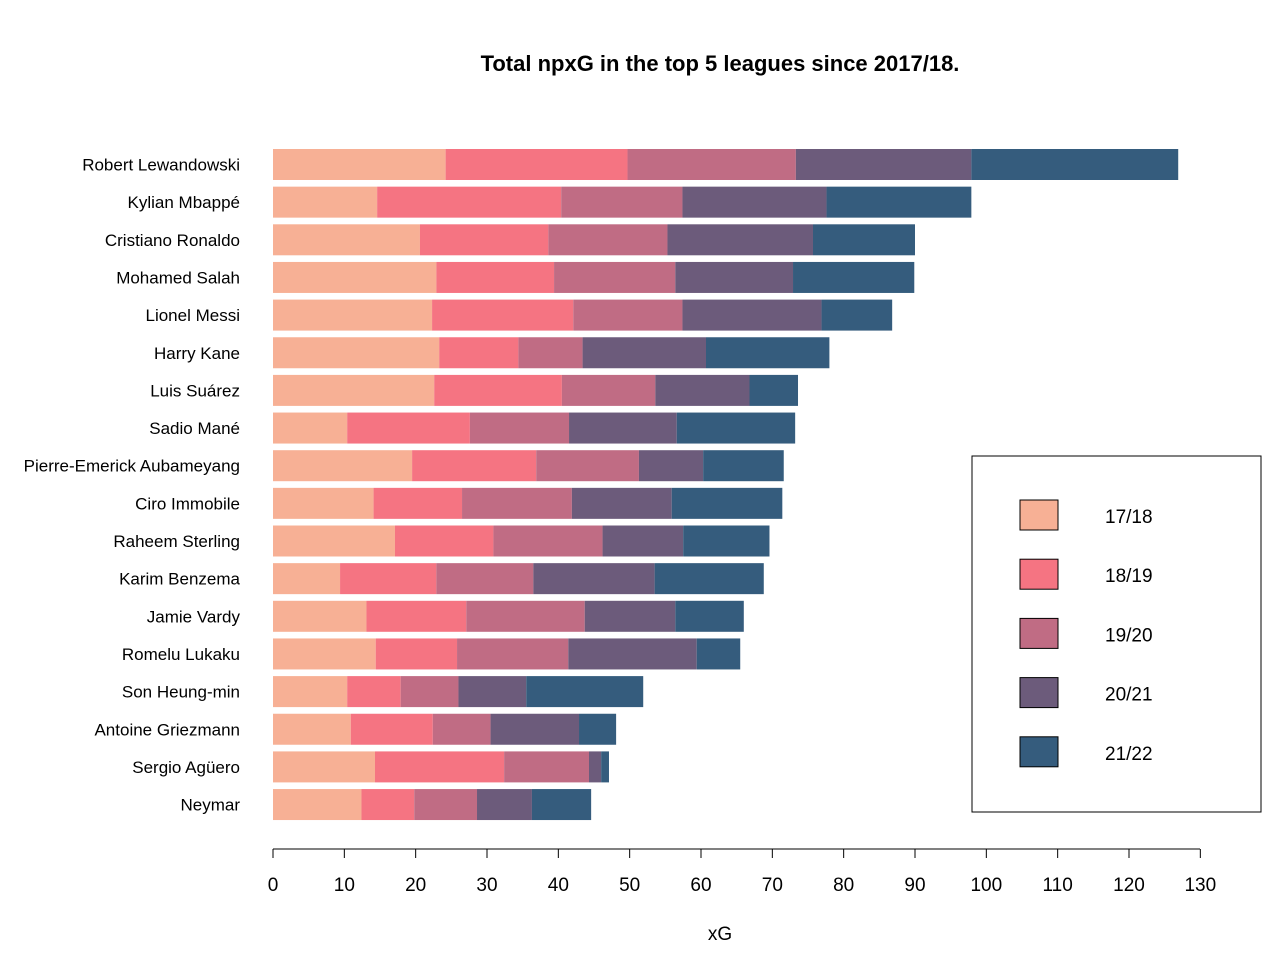  What do you see at coordinates (1116, 634) in the screenshot?
I see `legend: 17/18 18/19 19/20 20/21 21/22` at bounding box center [1116, 634].